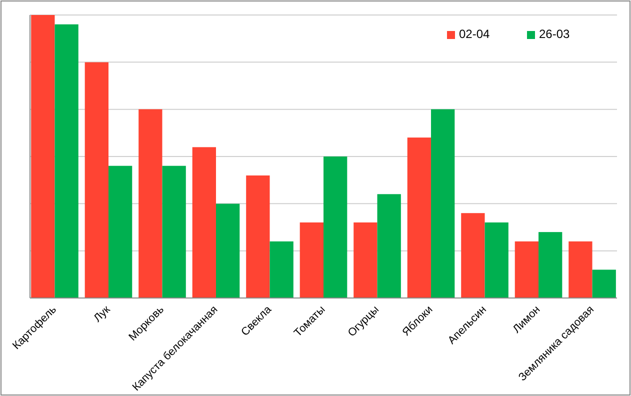 The image size is (631, 396). What do you see at coordinates (102, 314) in the screenshot?
I see `x-tick-label: Лук` at bounding box center [102, 314].